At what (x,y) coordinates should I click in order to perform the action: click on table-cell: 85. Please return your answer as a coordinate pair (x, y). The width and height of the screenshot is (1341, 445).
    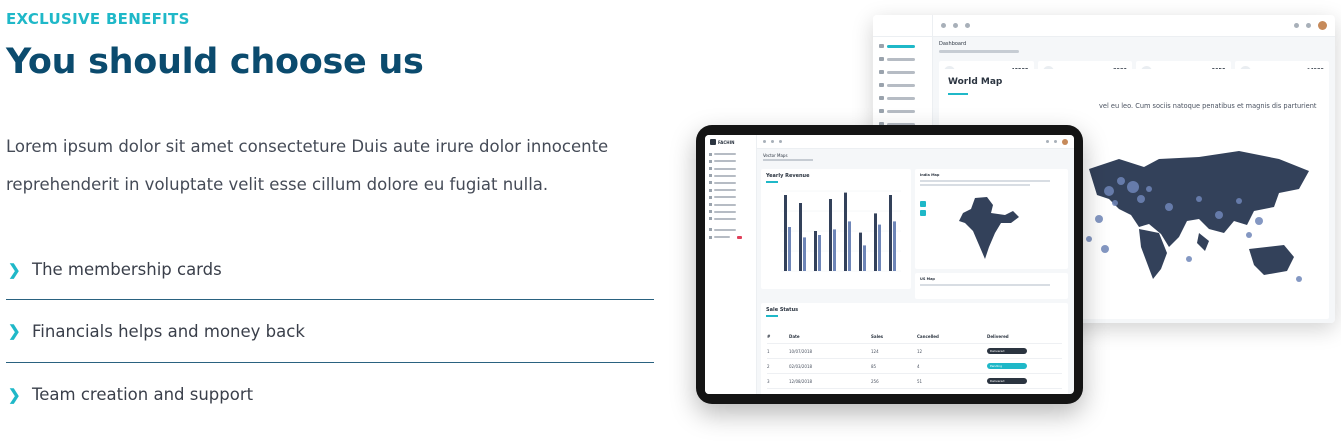
    Looking at the image, I should click on (874, 366).